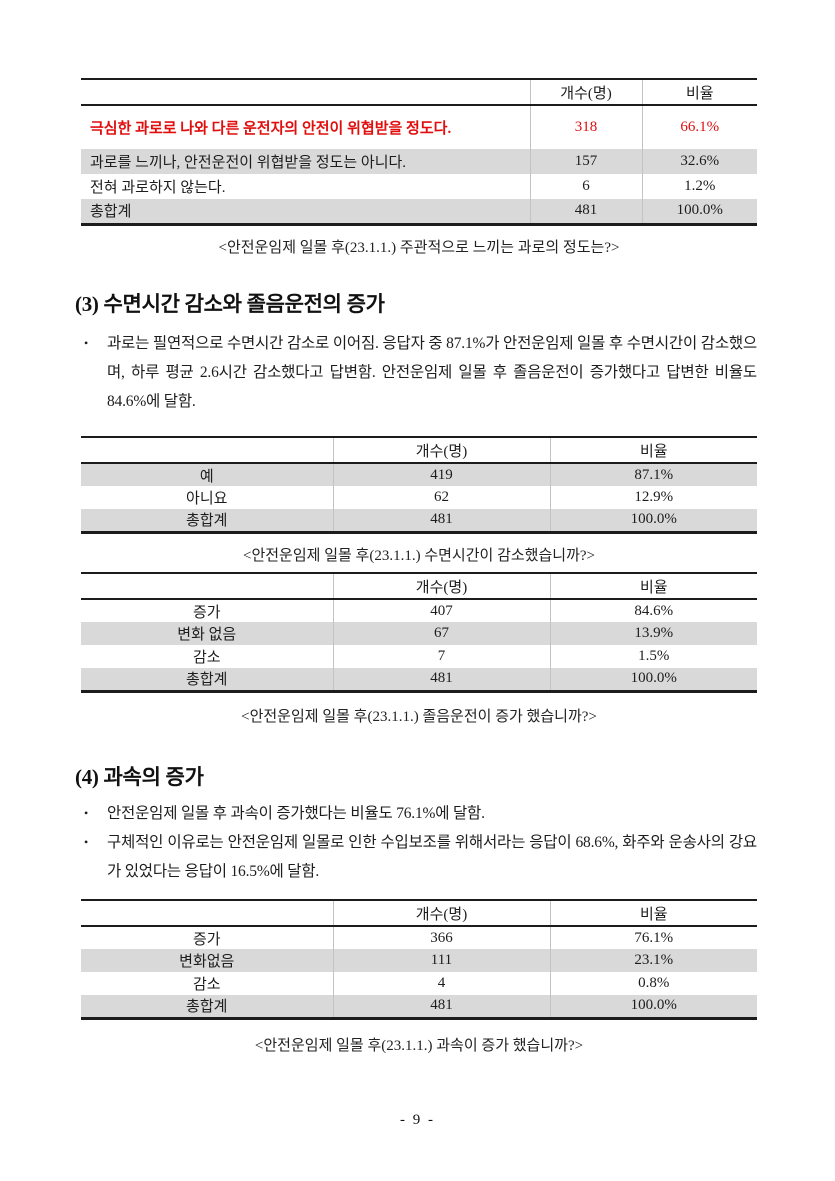 The height and width of the screenshot is (1181, 835). Describe the element at coordinates (441, 610) in the screenshot. I see `row-count: 407` at that location.